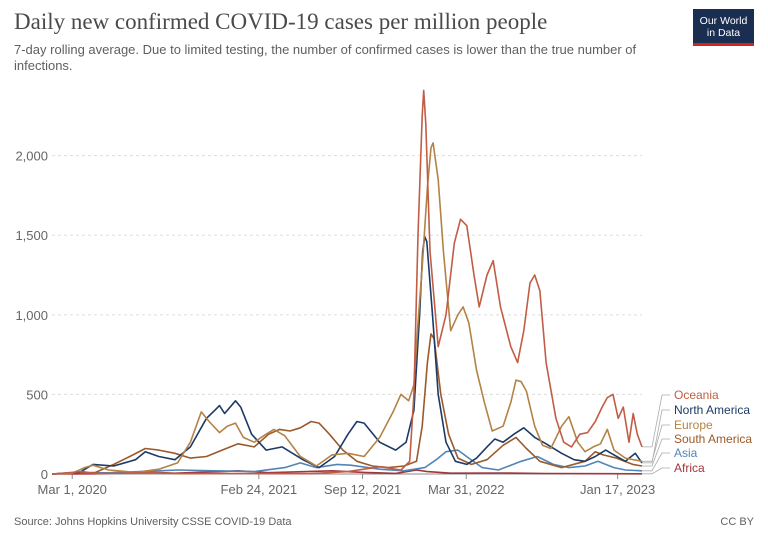 This screenshot has height=542, width=768. What do you see at coordinates (617, 489) in the screenshot?
I see `x-tick-label: Jan 17, 2023` at bounding box center [617, 489].